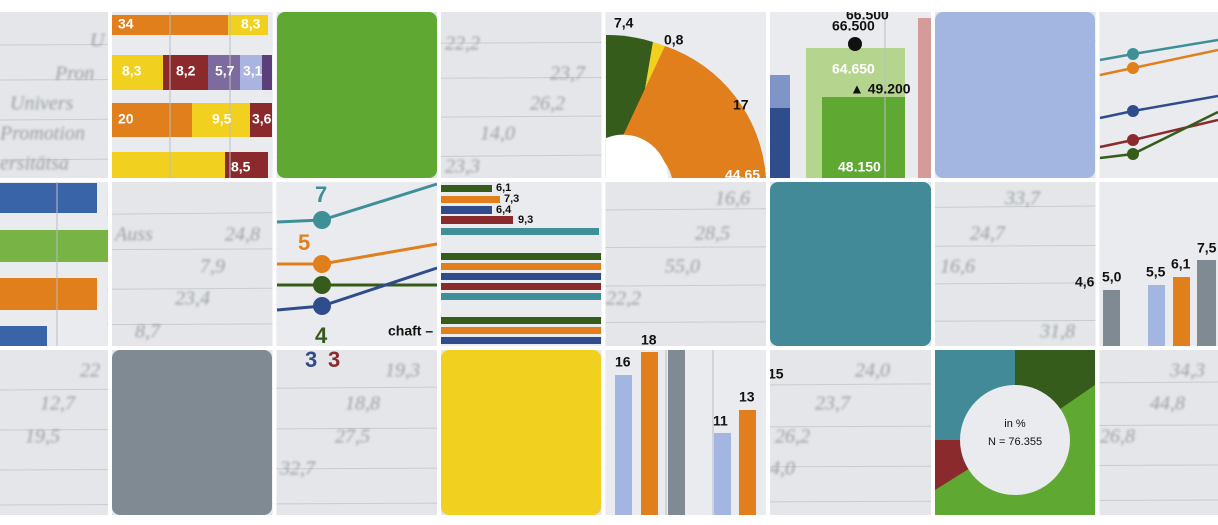 The height and width of the screenshot is (525, 1218). I want to click on donut-tile: in % N = 76.355, so click(1015, 432).